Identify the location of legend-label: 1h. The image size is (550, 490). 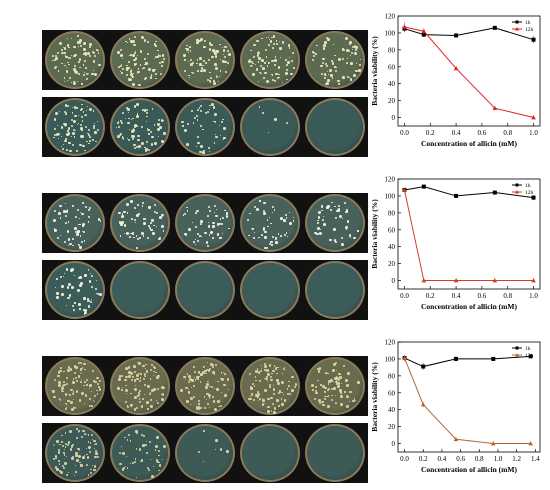
(528, 23).